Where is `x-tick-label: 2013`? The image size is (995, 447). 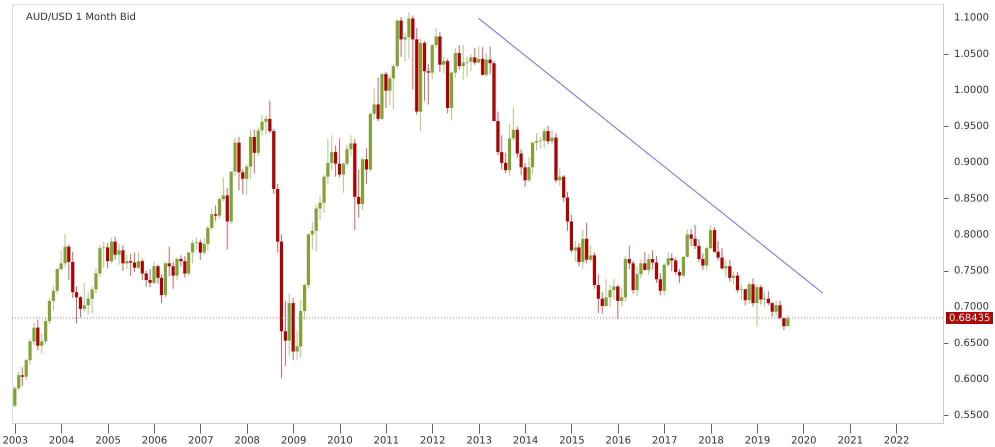
x-tick-label: 2013 is located at coordinates (479, 441).